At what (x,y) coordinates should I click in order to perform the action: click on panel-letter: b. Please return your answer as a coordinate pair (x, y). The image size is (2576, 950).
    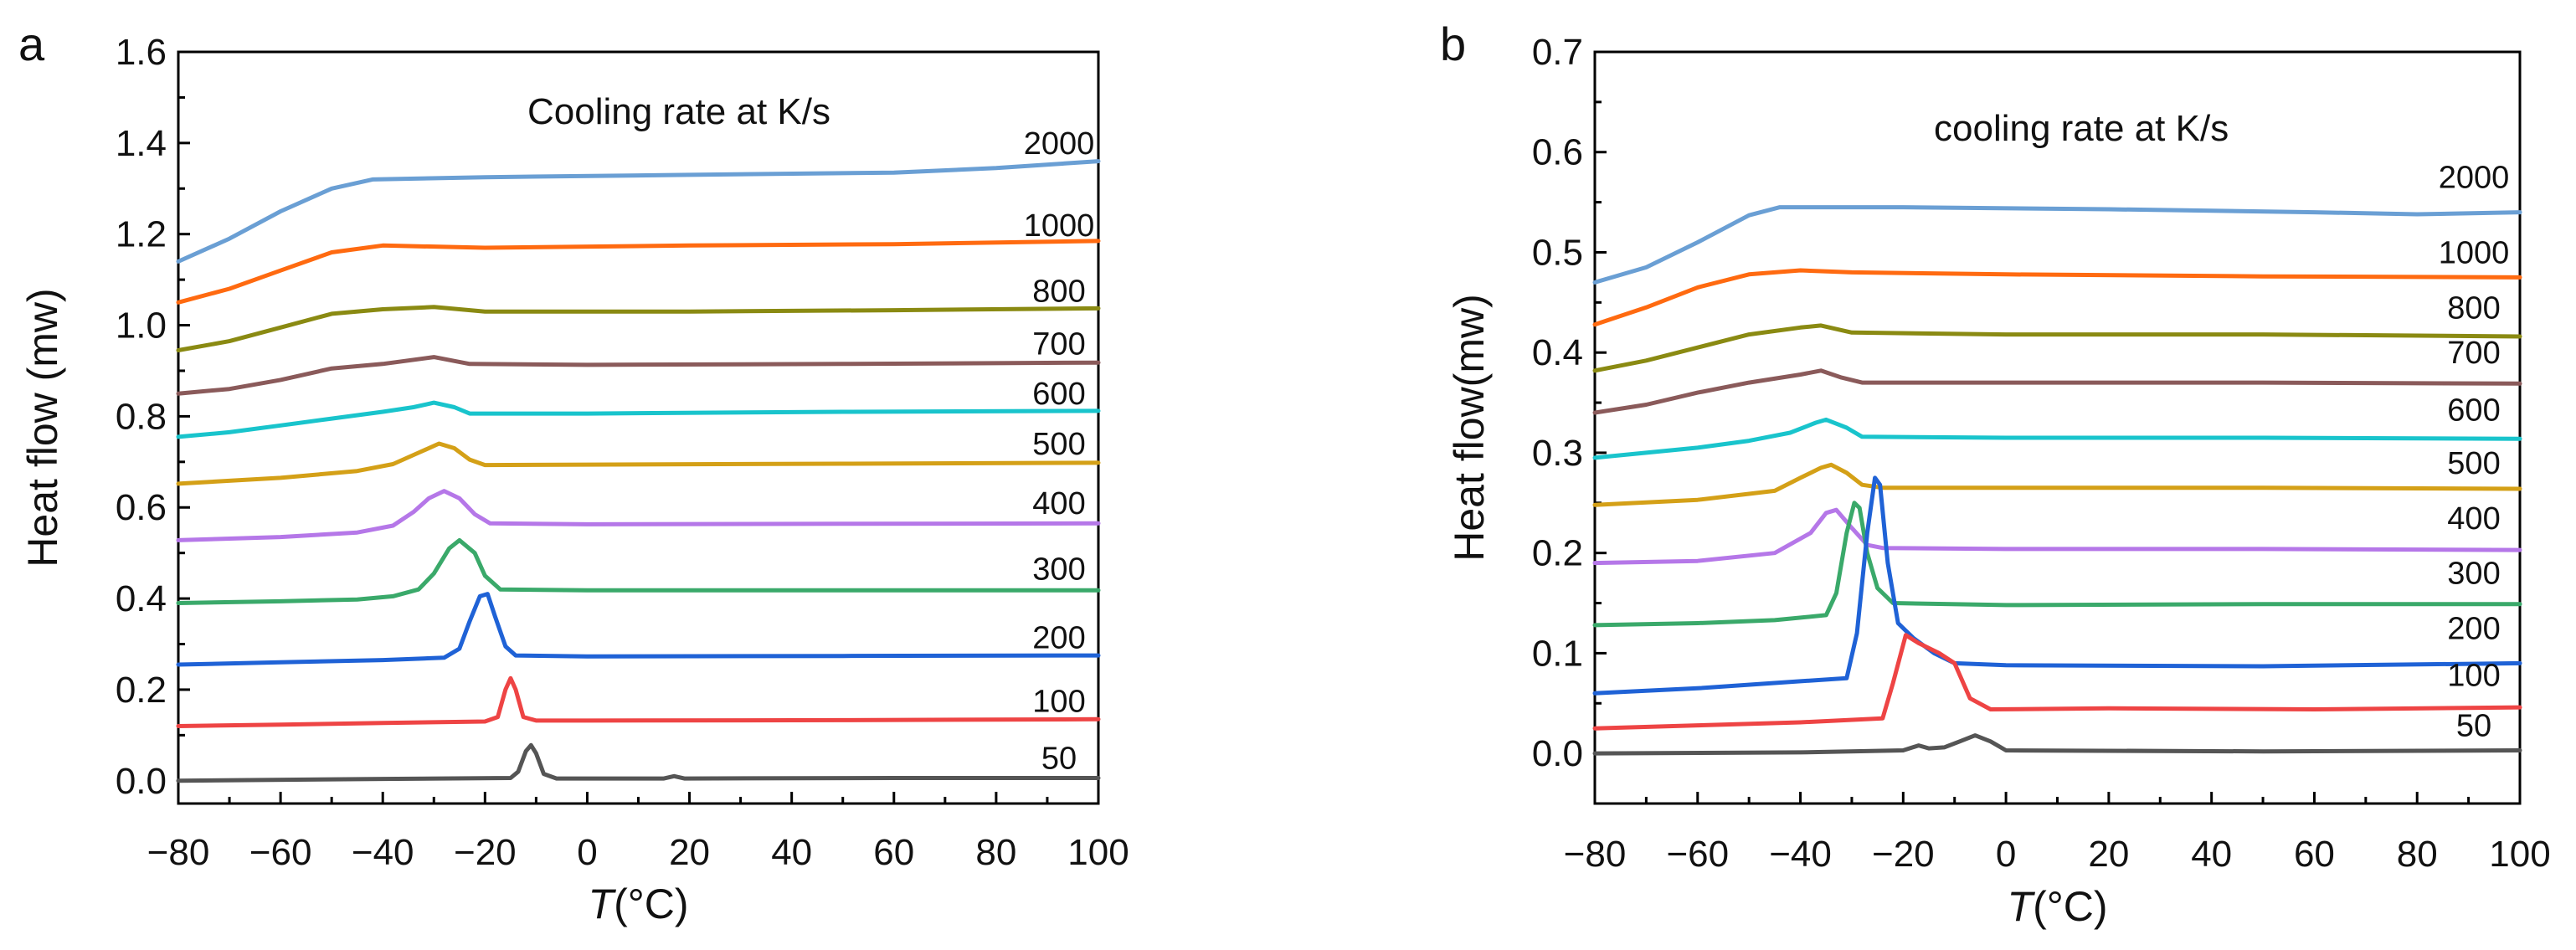
    Looking at the image, I should click on (1453, 44).